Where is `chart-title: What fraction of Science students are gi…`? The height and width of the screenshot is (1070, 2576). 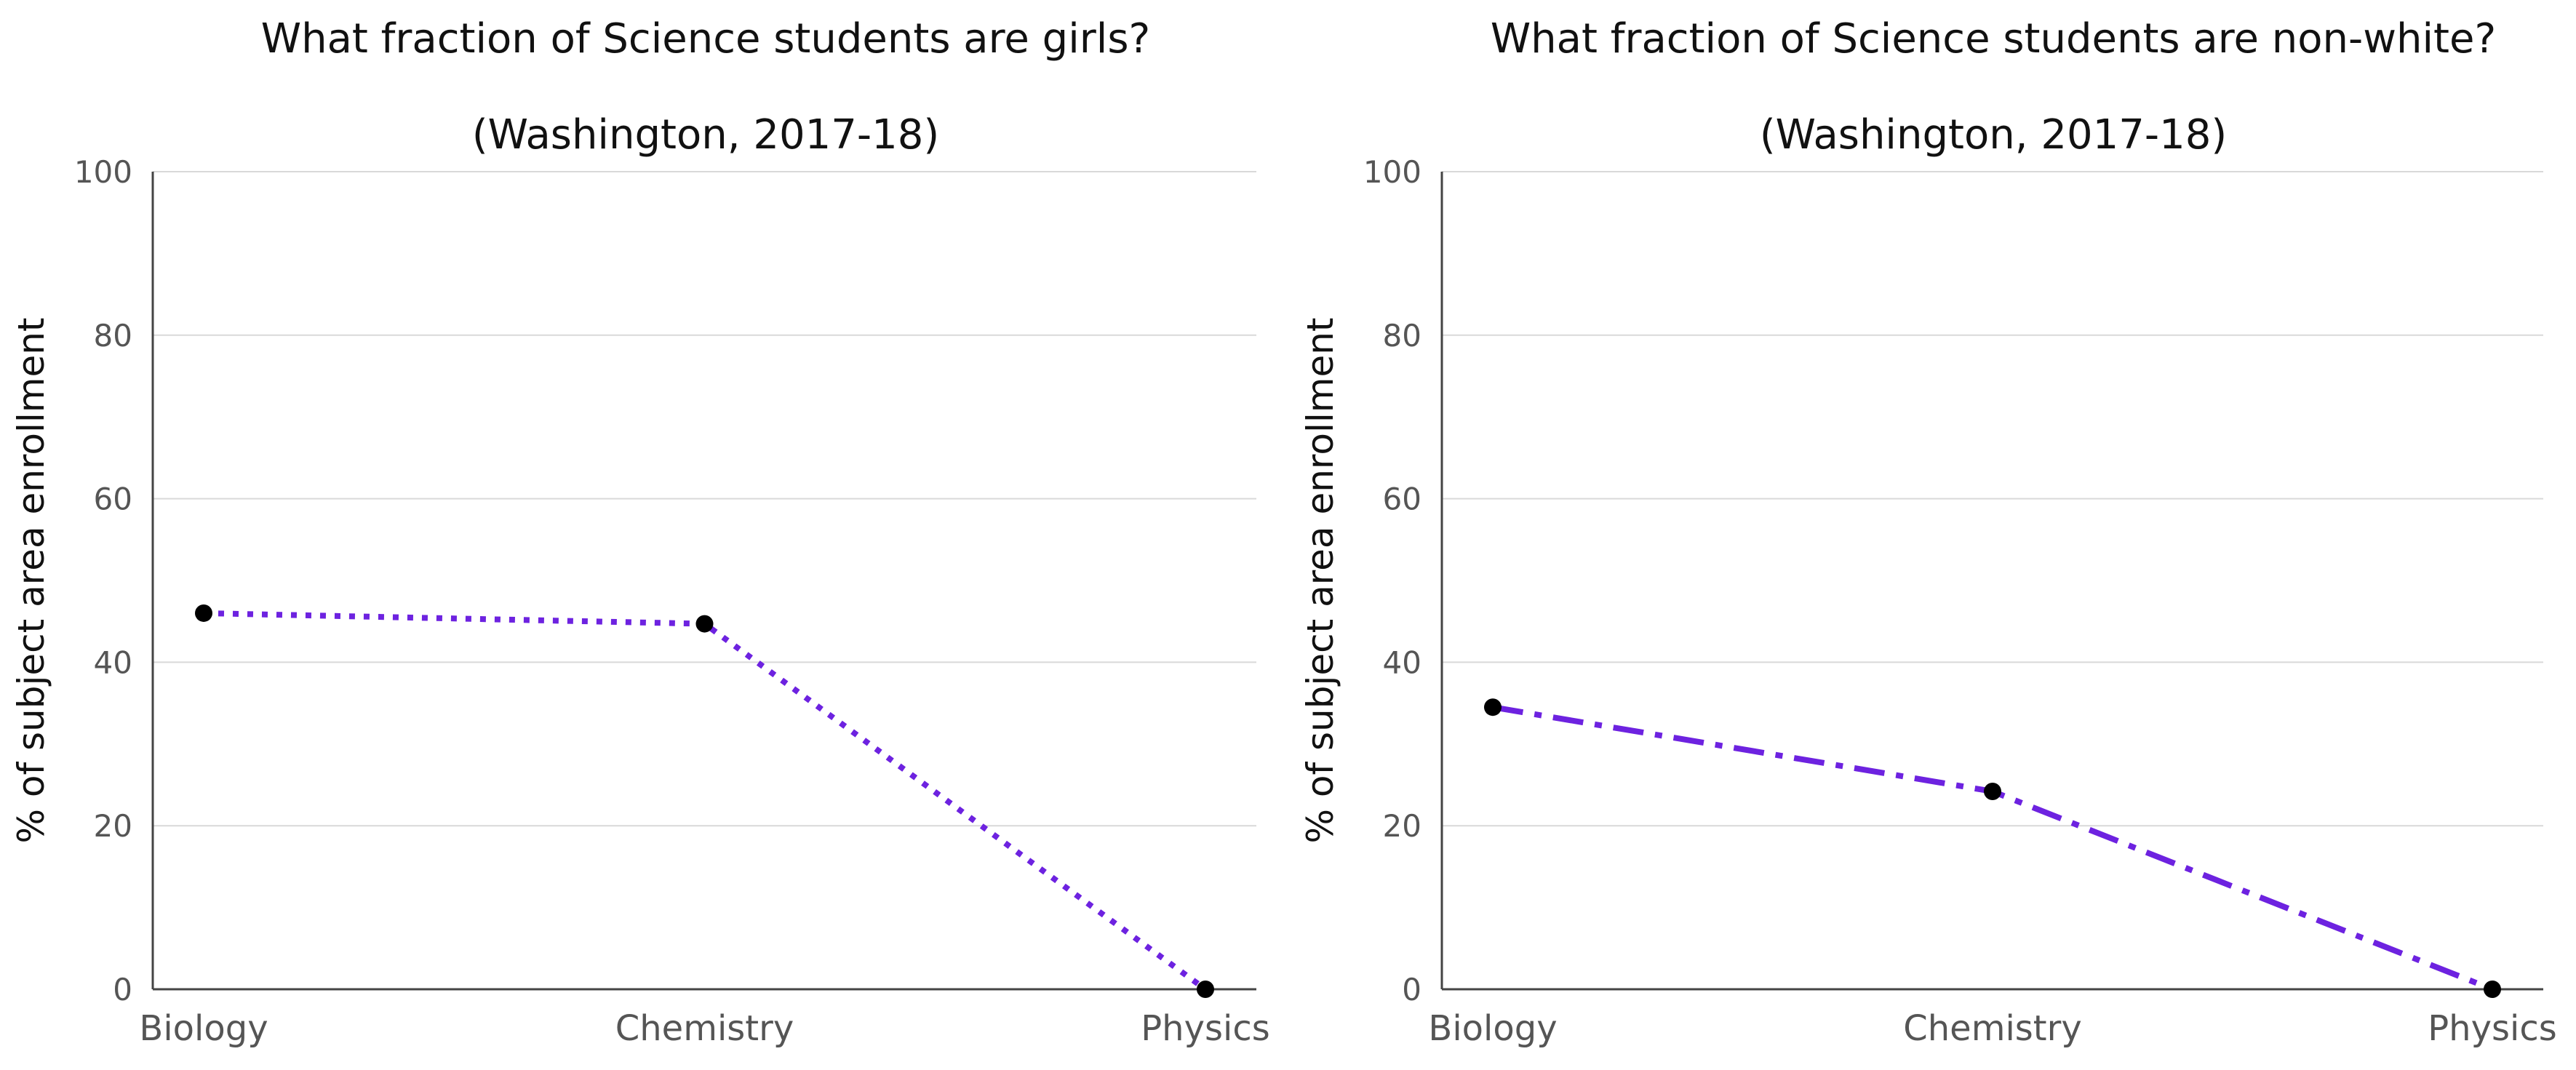
chart-title: What fraction of Science students are gi… is located at coordinates (706, 39).